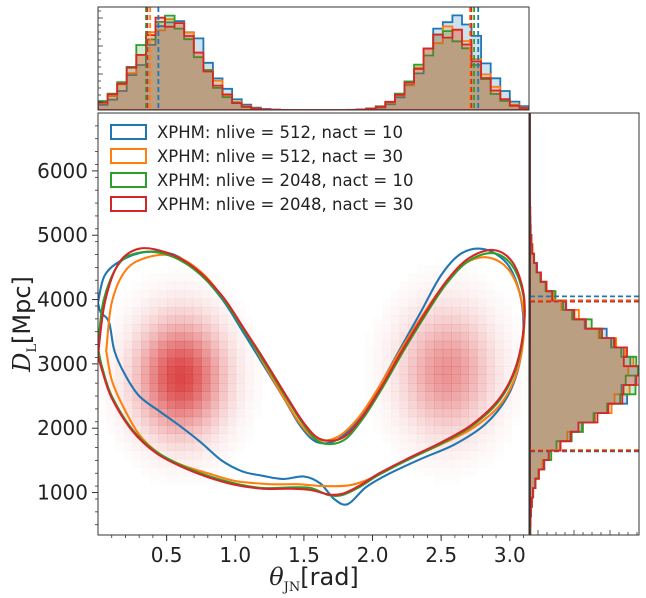  Describe the element at coordinates (62, 364) in the screenshot. I see `y-tick-label: 3000` at that location.